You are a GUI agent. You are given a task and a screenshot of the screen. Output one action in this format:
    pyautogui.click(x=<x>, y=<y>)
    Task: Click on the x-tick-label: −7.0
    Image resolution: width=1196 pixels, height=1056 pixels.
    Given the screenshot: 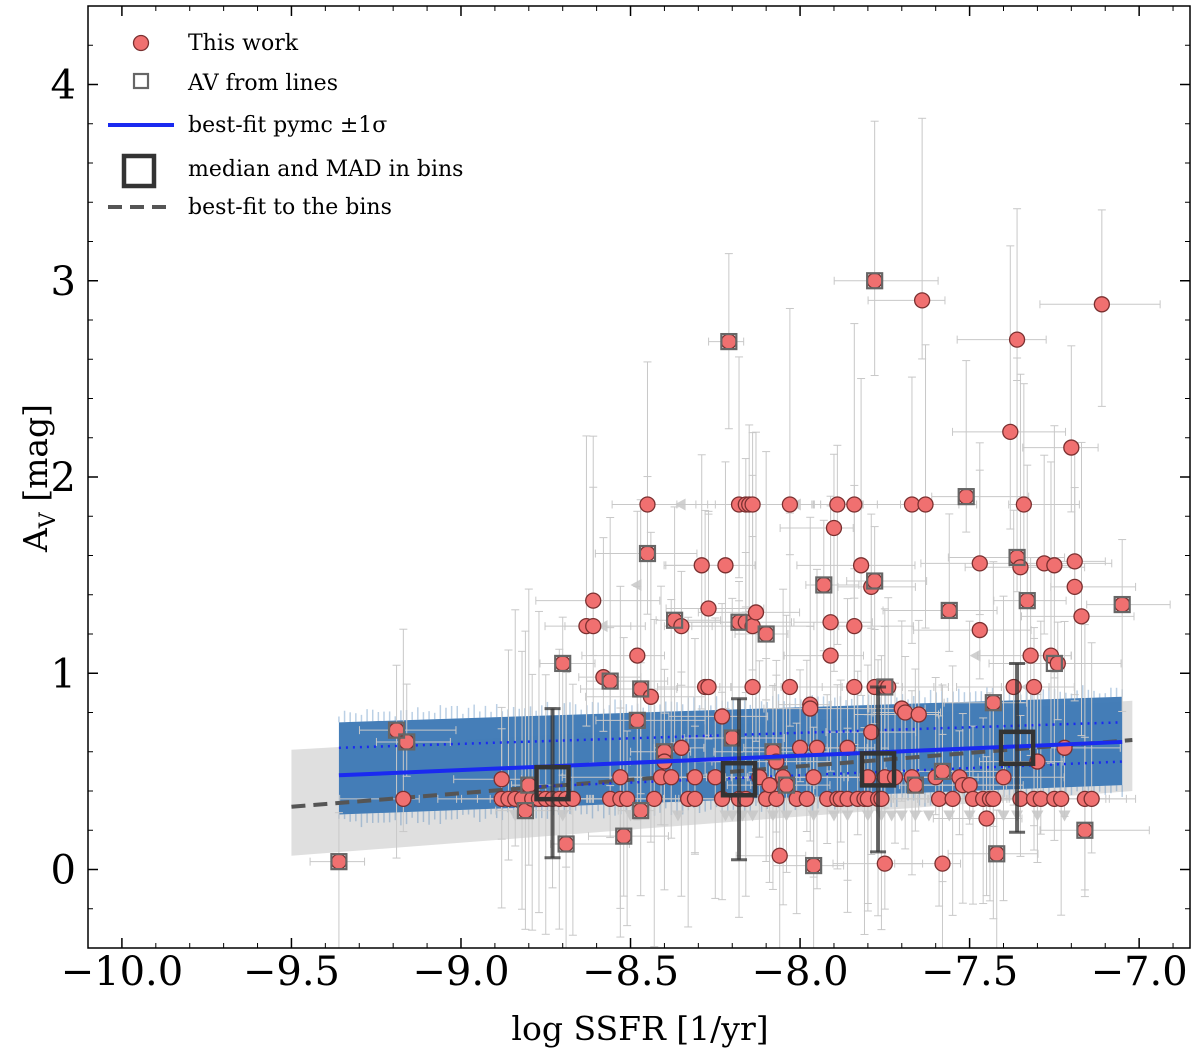 What is the action you would take?
    pyautogui.click(x=1139, y=972)
    